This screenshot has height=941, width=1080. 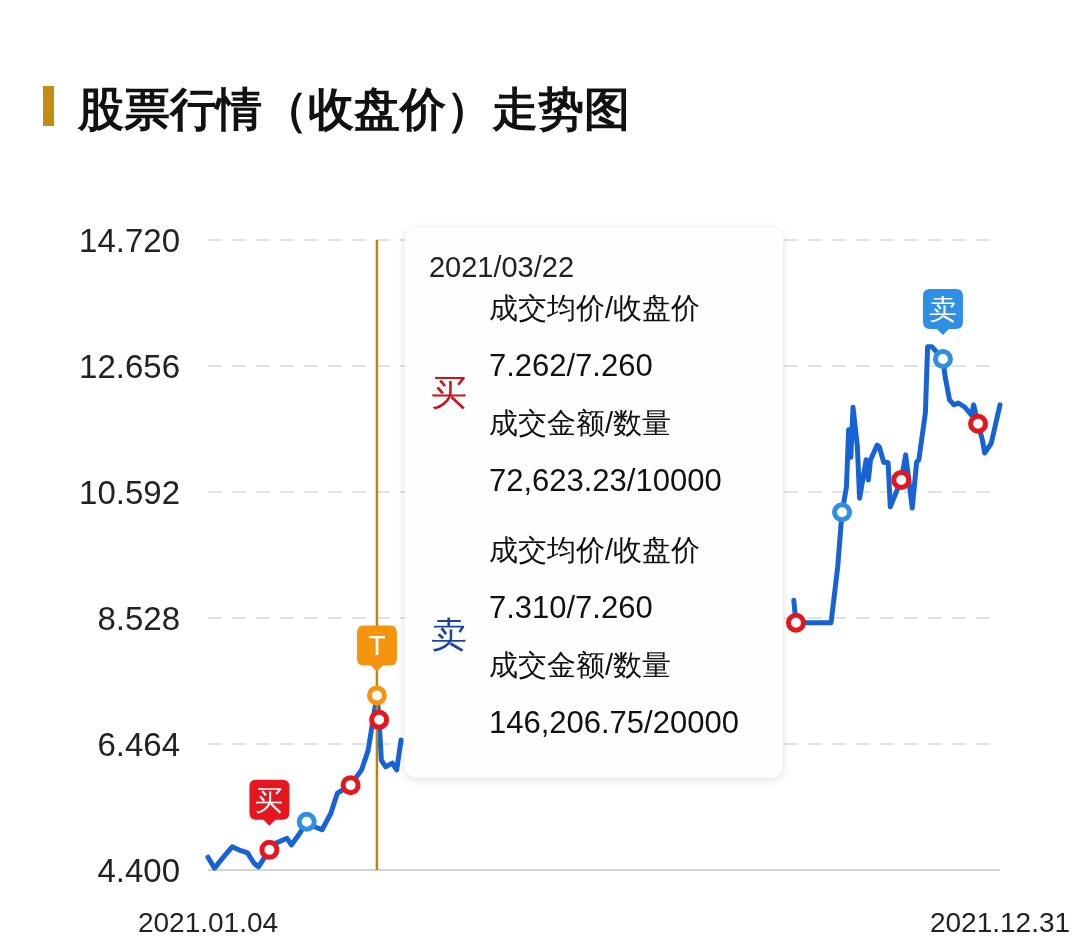 I want to click on annotation: T, so click(x=377, y=646).